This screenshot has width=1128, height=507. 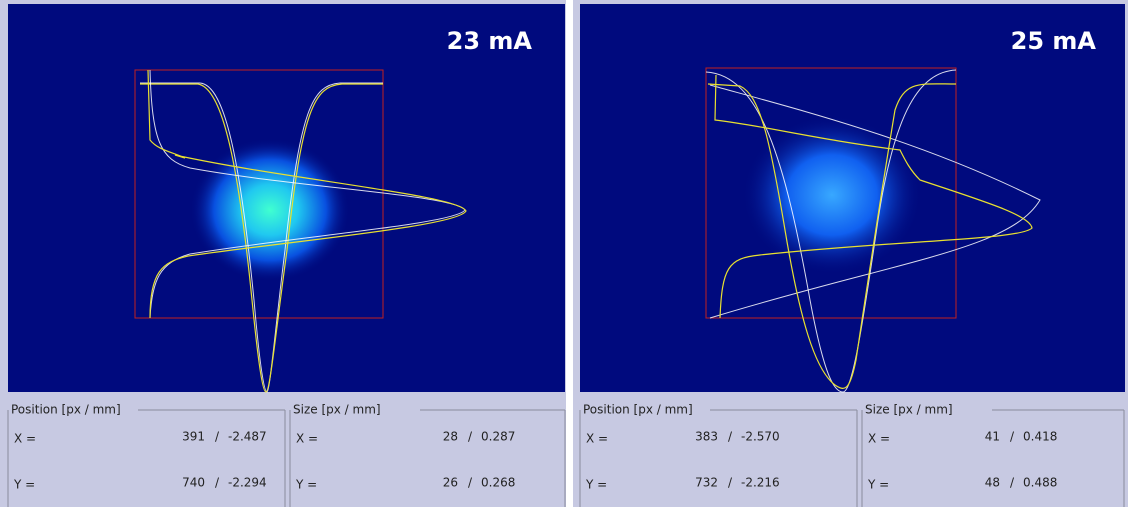 What do you see at coordinates (992, 437) in the screenshot?
I see `value-px: 41` at bounding box center [992, 437].